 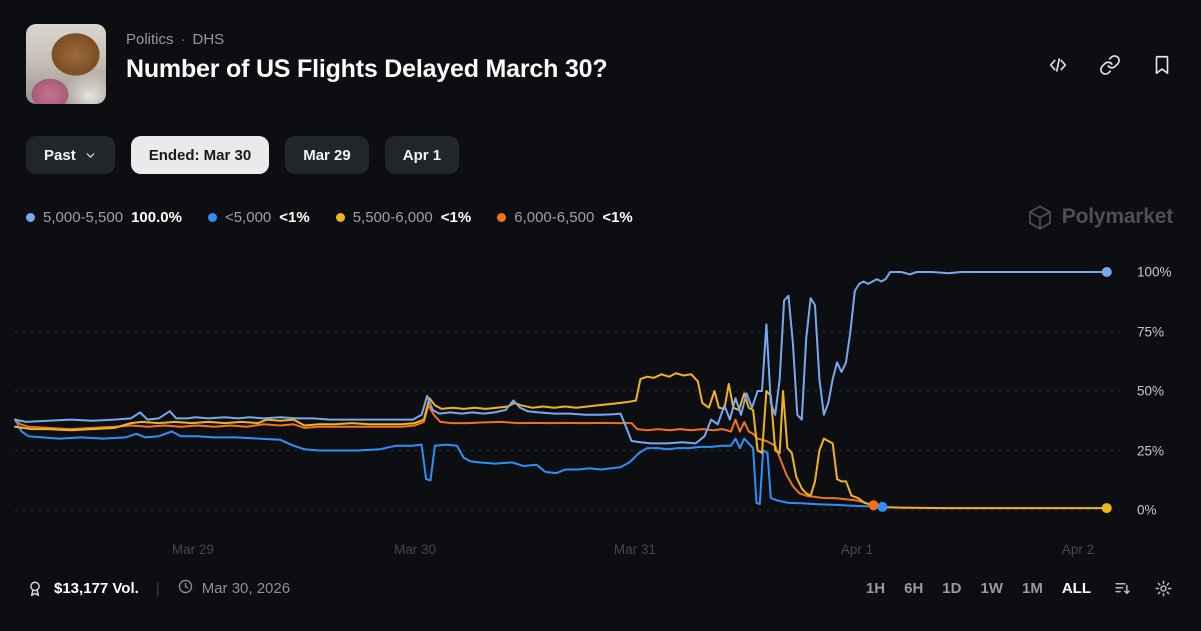 I want to click on legend-label: 5,000-5,500, so click(x=83, y=217).